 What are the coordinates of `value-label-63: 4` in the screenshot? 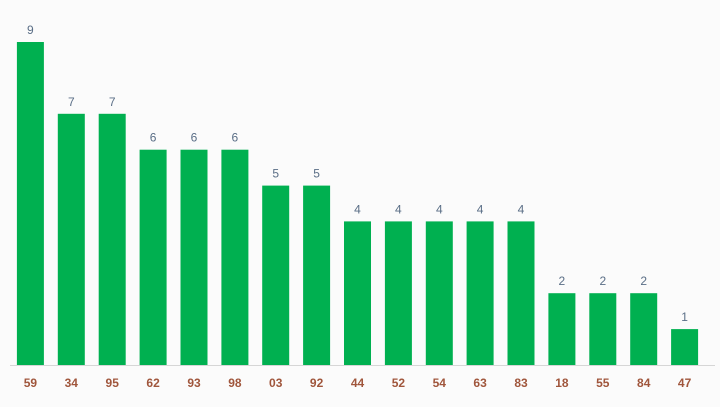 It's located at (480, 209).